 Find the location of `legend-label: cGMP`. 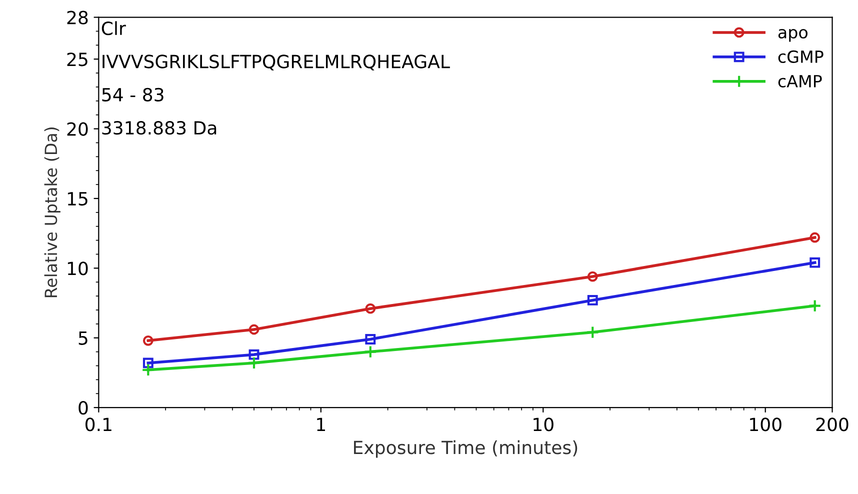

legend-label: cGMP is located at coordinates (801, 56).